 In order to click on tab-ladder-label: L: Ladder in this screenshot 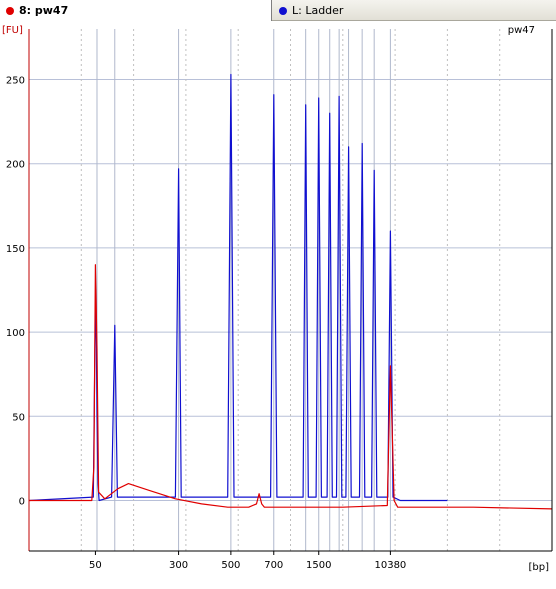, I will do `click(318, 10)`.